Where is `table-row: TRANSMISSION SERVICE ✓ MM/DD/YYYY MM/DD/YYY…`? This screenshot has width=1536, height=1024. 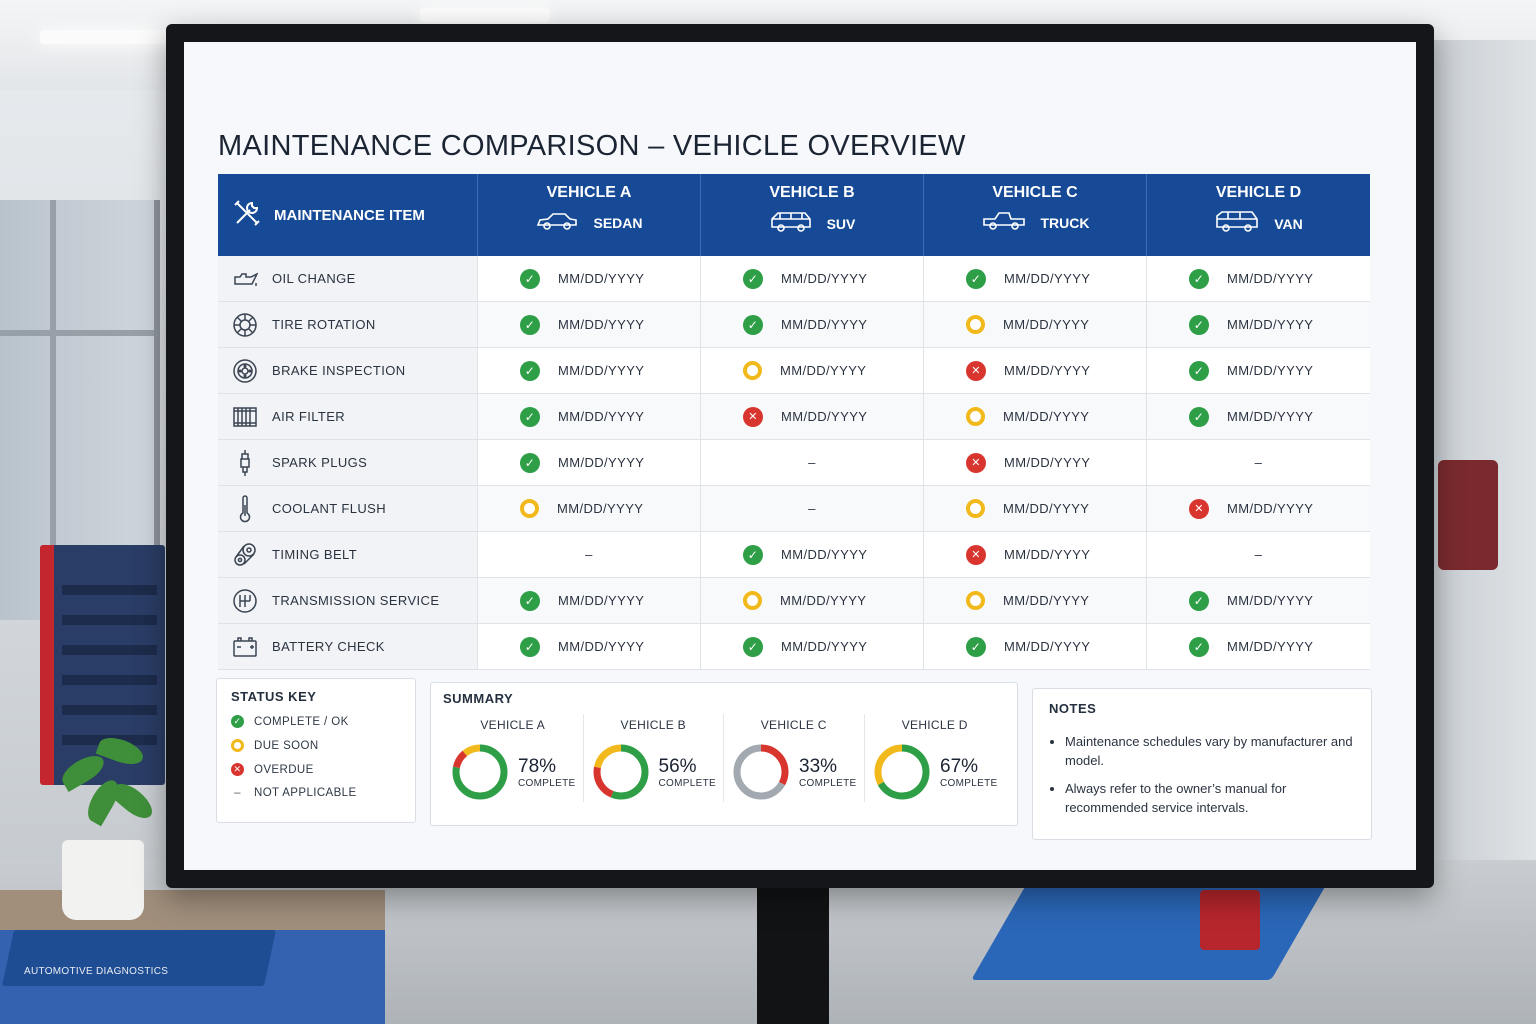 table-row: TRANSMISSION SERVICE ✓ MM/DD/YYYY MM/DD/YYY… is located at coordinates (794, 601).